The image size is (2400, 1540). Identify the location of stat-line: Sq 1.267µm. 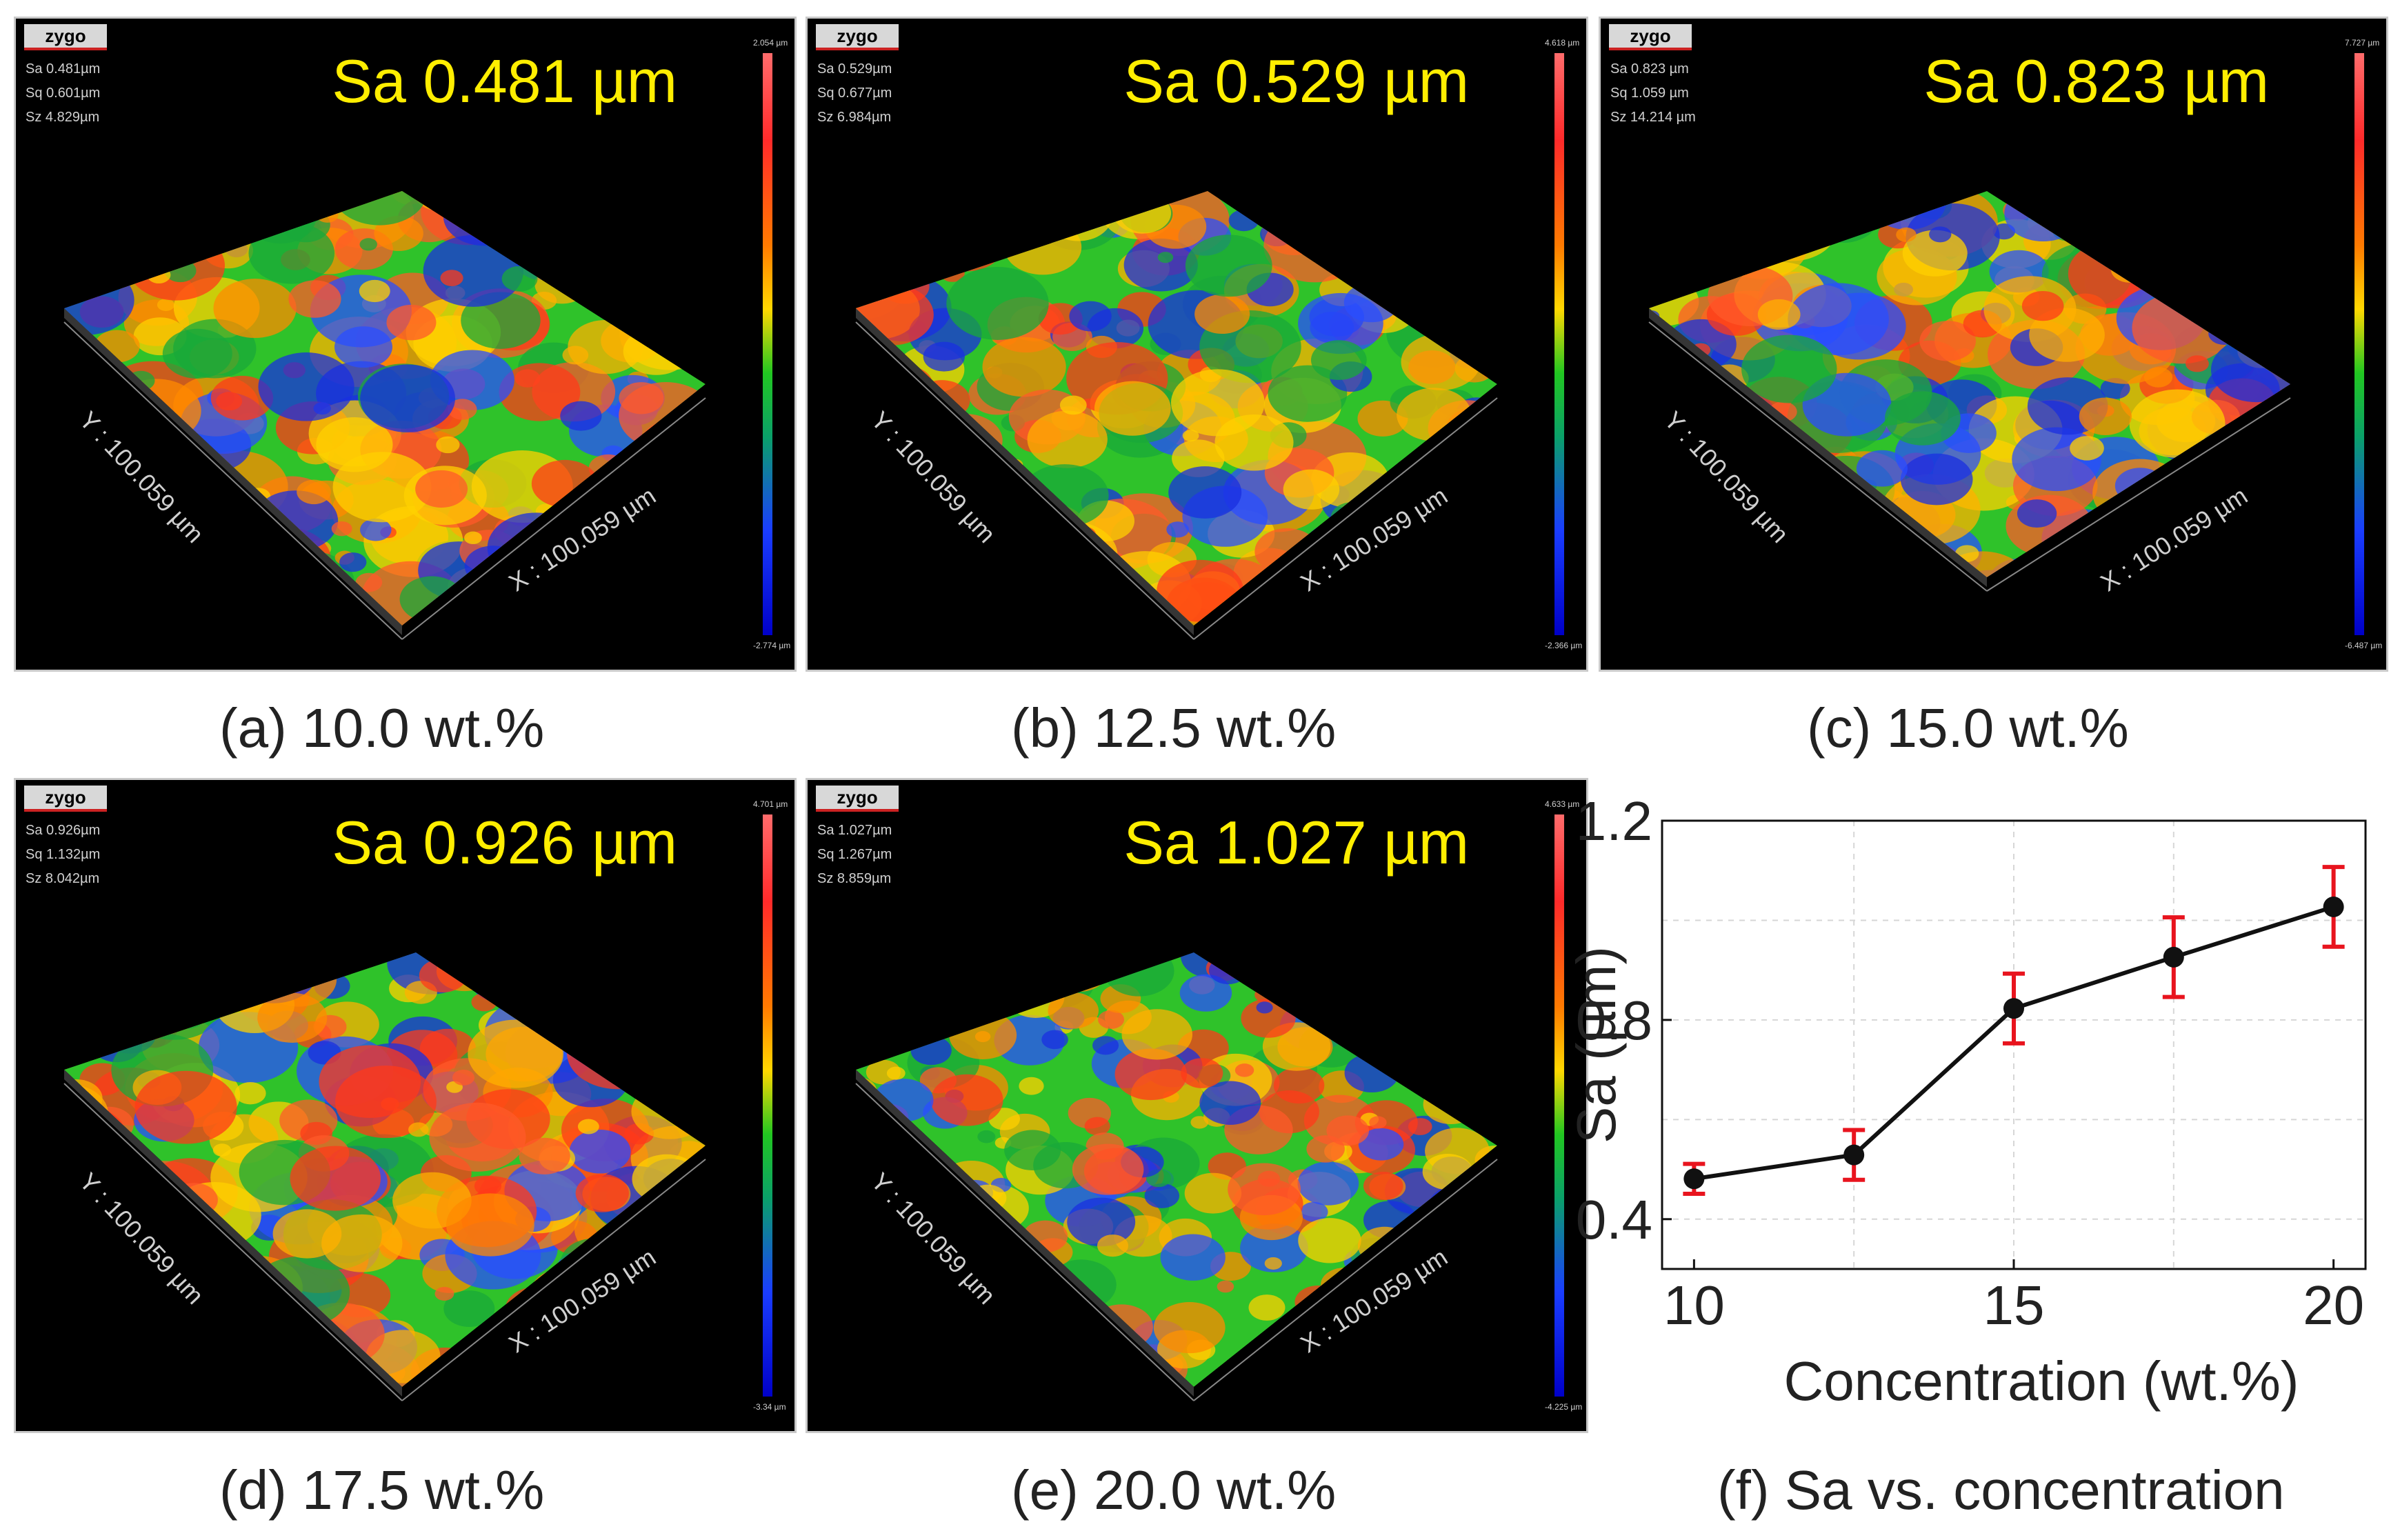
(854, 854).